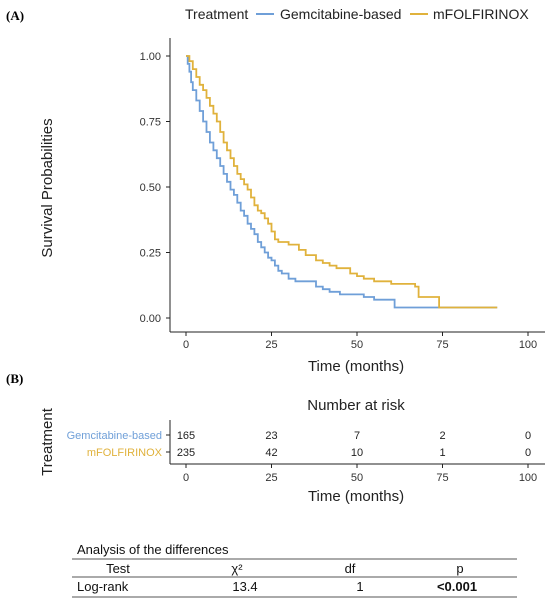 This screenshot has width=550, height=601. What do you see at coordinates (357, 478) in the screenshot?
I see `risk-x-tick-label: 50` at bounding box center [357, 478].